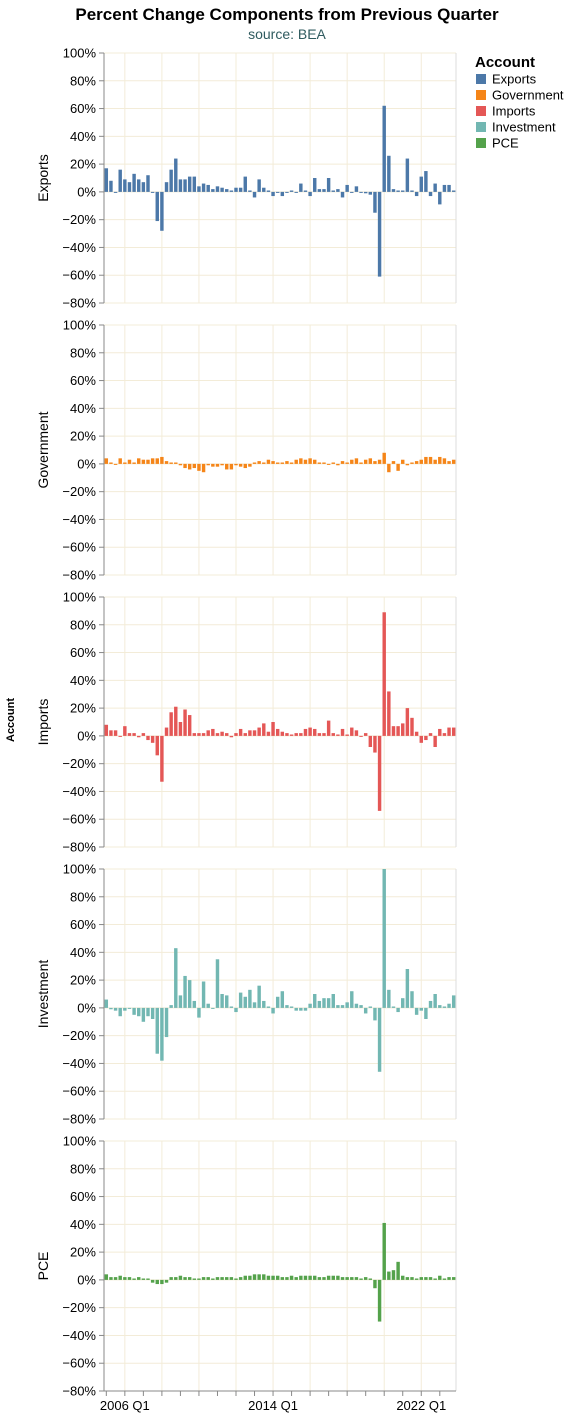 The width and height of the screenshot is (575, 1418). Describe the element at coordinates (83, 108) in the screenshot. I see `y-tick-label: 60%` at that location.